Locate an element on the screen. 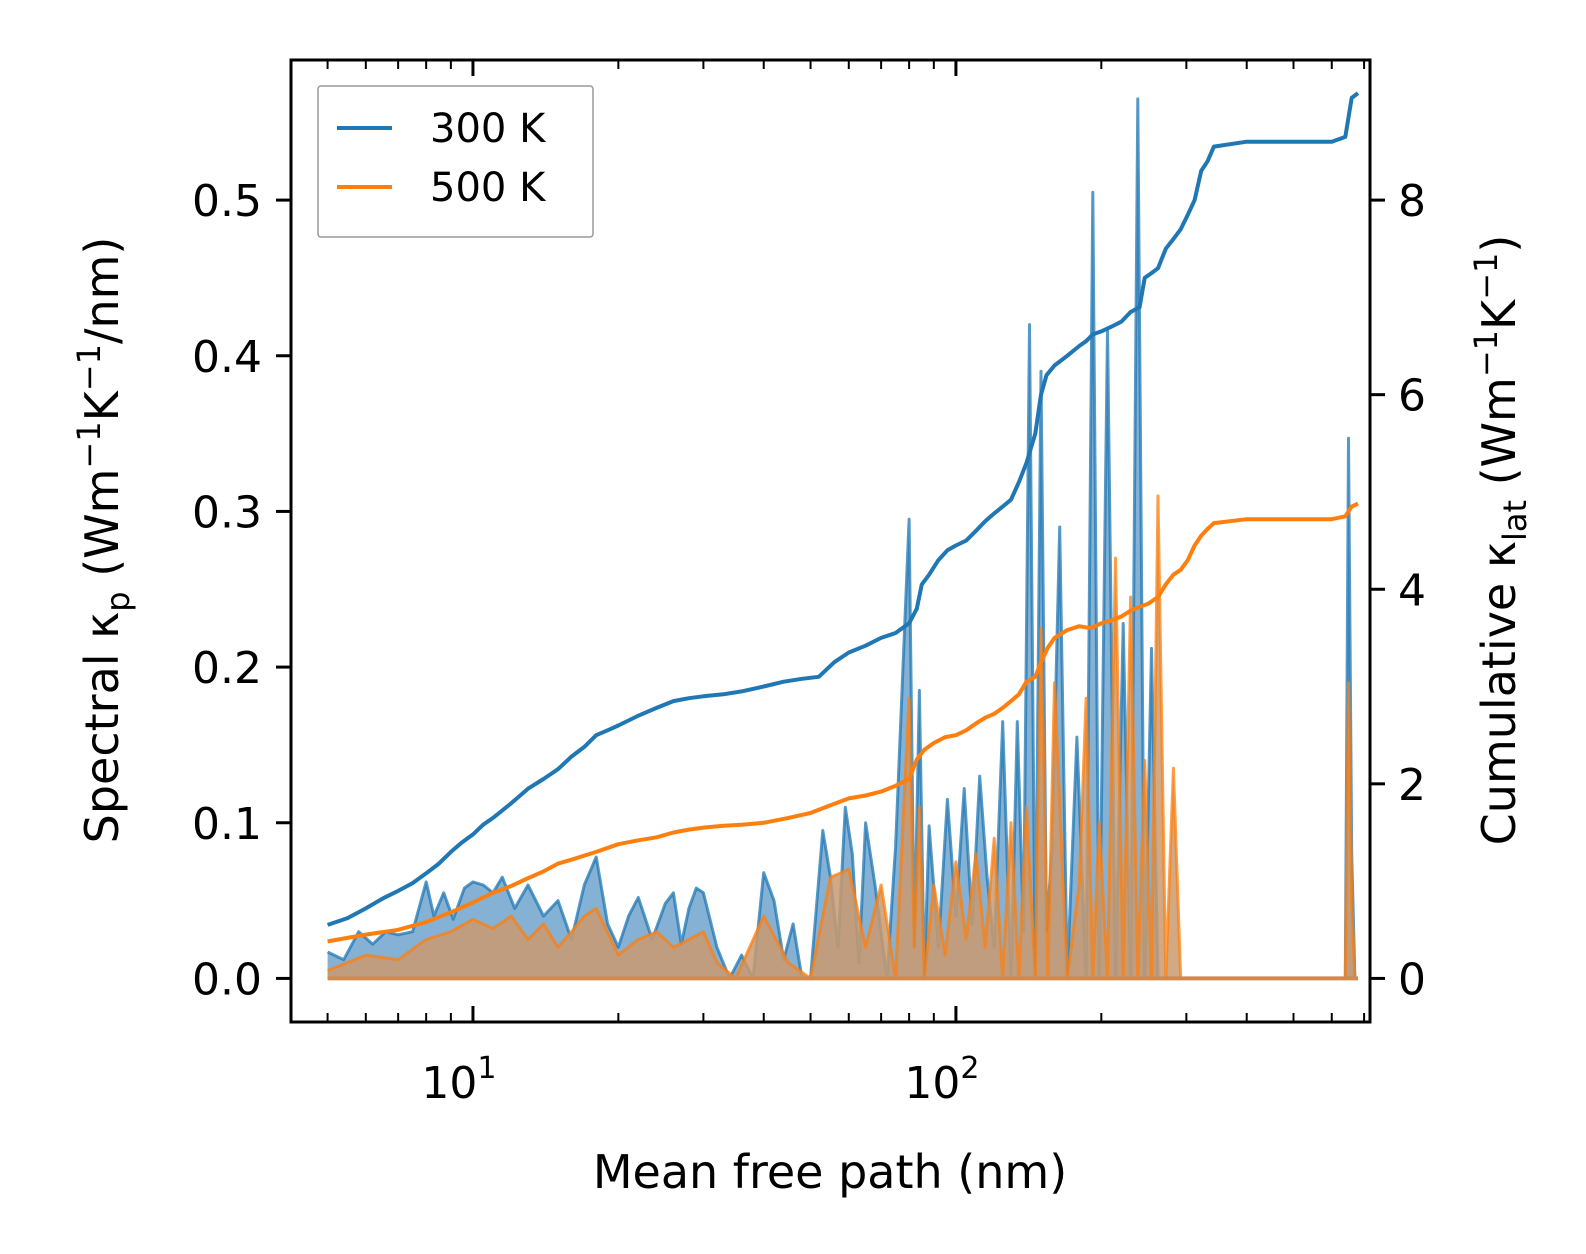 The image size is (1586, 1254). legend-box is located at coordinates (455, 161).